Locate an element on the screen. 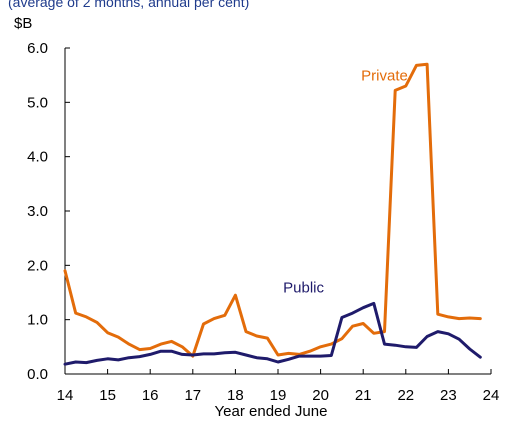  x-tick-label: 18 is located at coordinates (235, 395).